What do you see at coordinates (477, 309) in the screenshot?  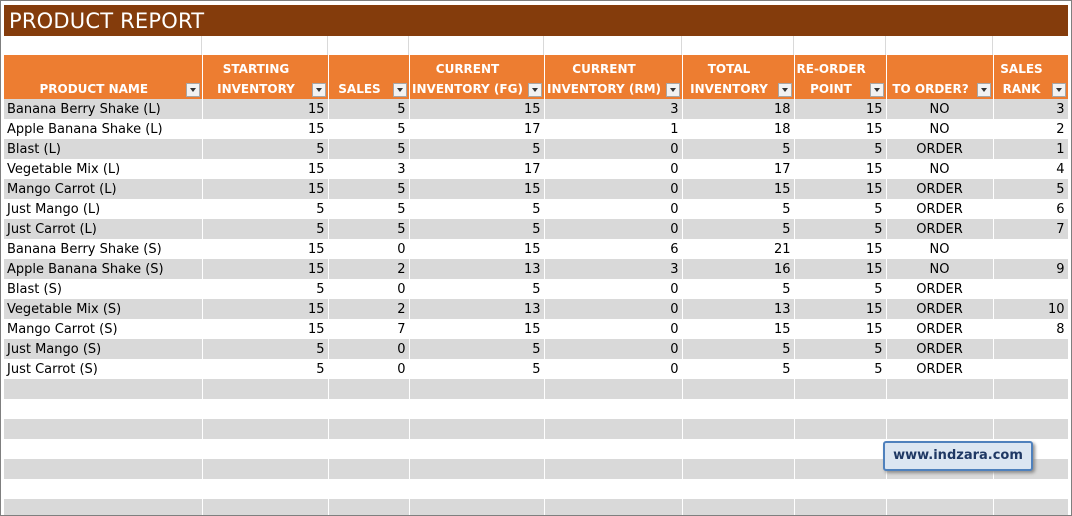 I see `cell-fg: 13` at bounding box center [477, 309].